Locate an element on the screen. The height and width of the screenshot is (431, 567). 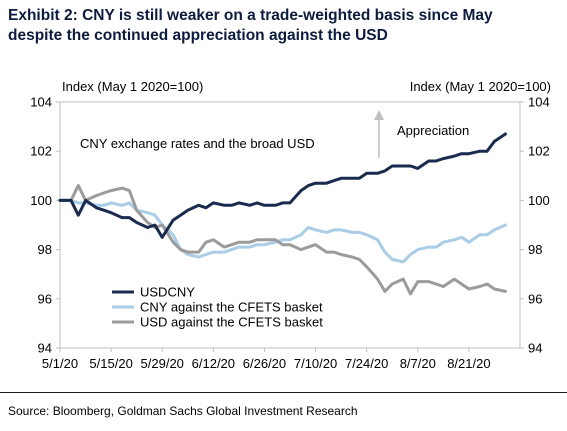
y-tick-label: 102 is located at coordinates (41, 151).